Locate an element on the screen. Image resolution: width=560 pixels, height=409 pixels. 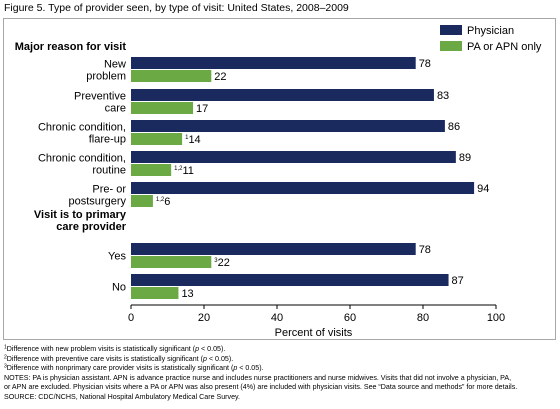
data-label-pa-apn: 17 is located at coordinates (202, 109).